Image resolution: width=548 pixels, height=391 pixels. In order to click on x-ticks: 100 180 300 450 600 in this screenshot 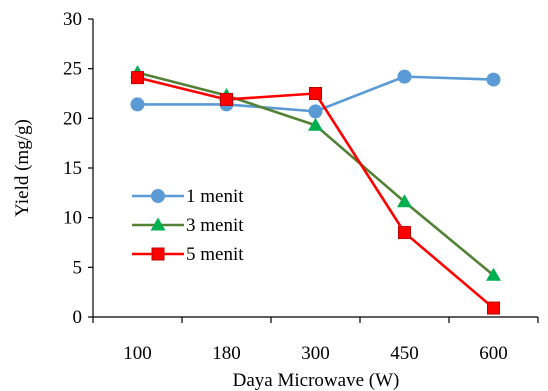, I will do `click(315, 340)`.